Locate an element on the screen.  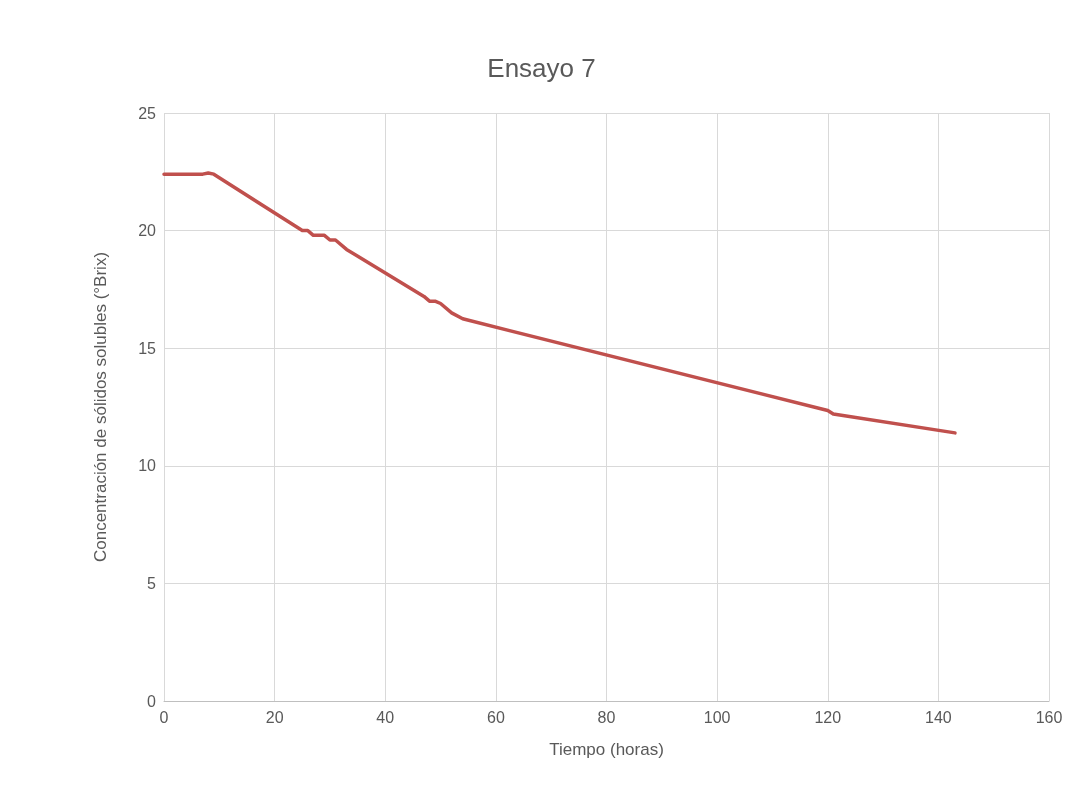
x-tick-label: 40 is located at coordinates (385, 717).